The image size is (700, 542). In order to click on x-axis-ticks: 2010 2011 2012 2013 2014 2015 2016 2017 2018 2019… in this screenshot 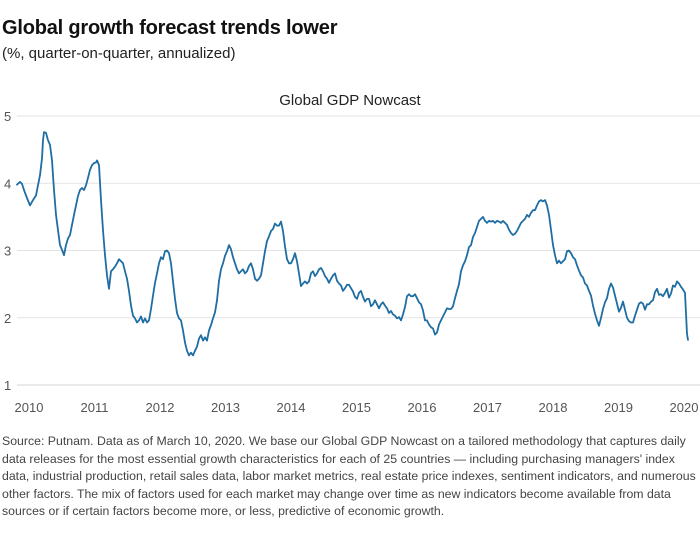, I will do `click(357, 407)`.